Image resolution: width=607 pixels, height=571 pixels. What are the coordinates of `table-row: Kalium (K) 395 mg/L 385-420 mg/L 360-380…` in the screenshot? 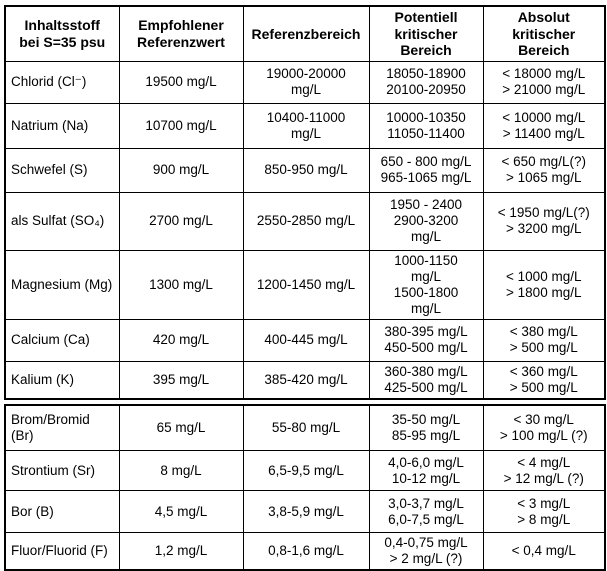 It's located at (305, 380).